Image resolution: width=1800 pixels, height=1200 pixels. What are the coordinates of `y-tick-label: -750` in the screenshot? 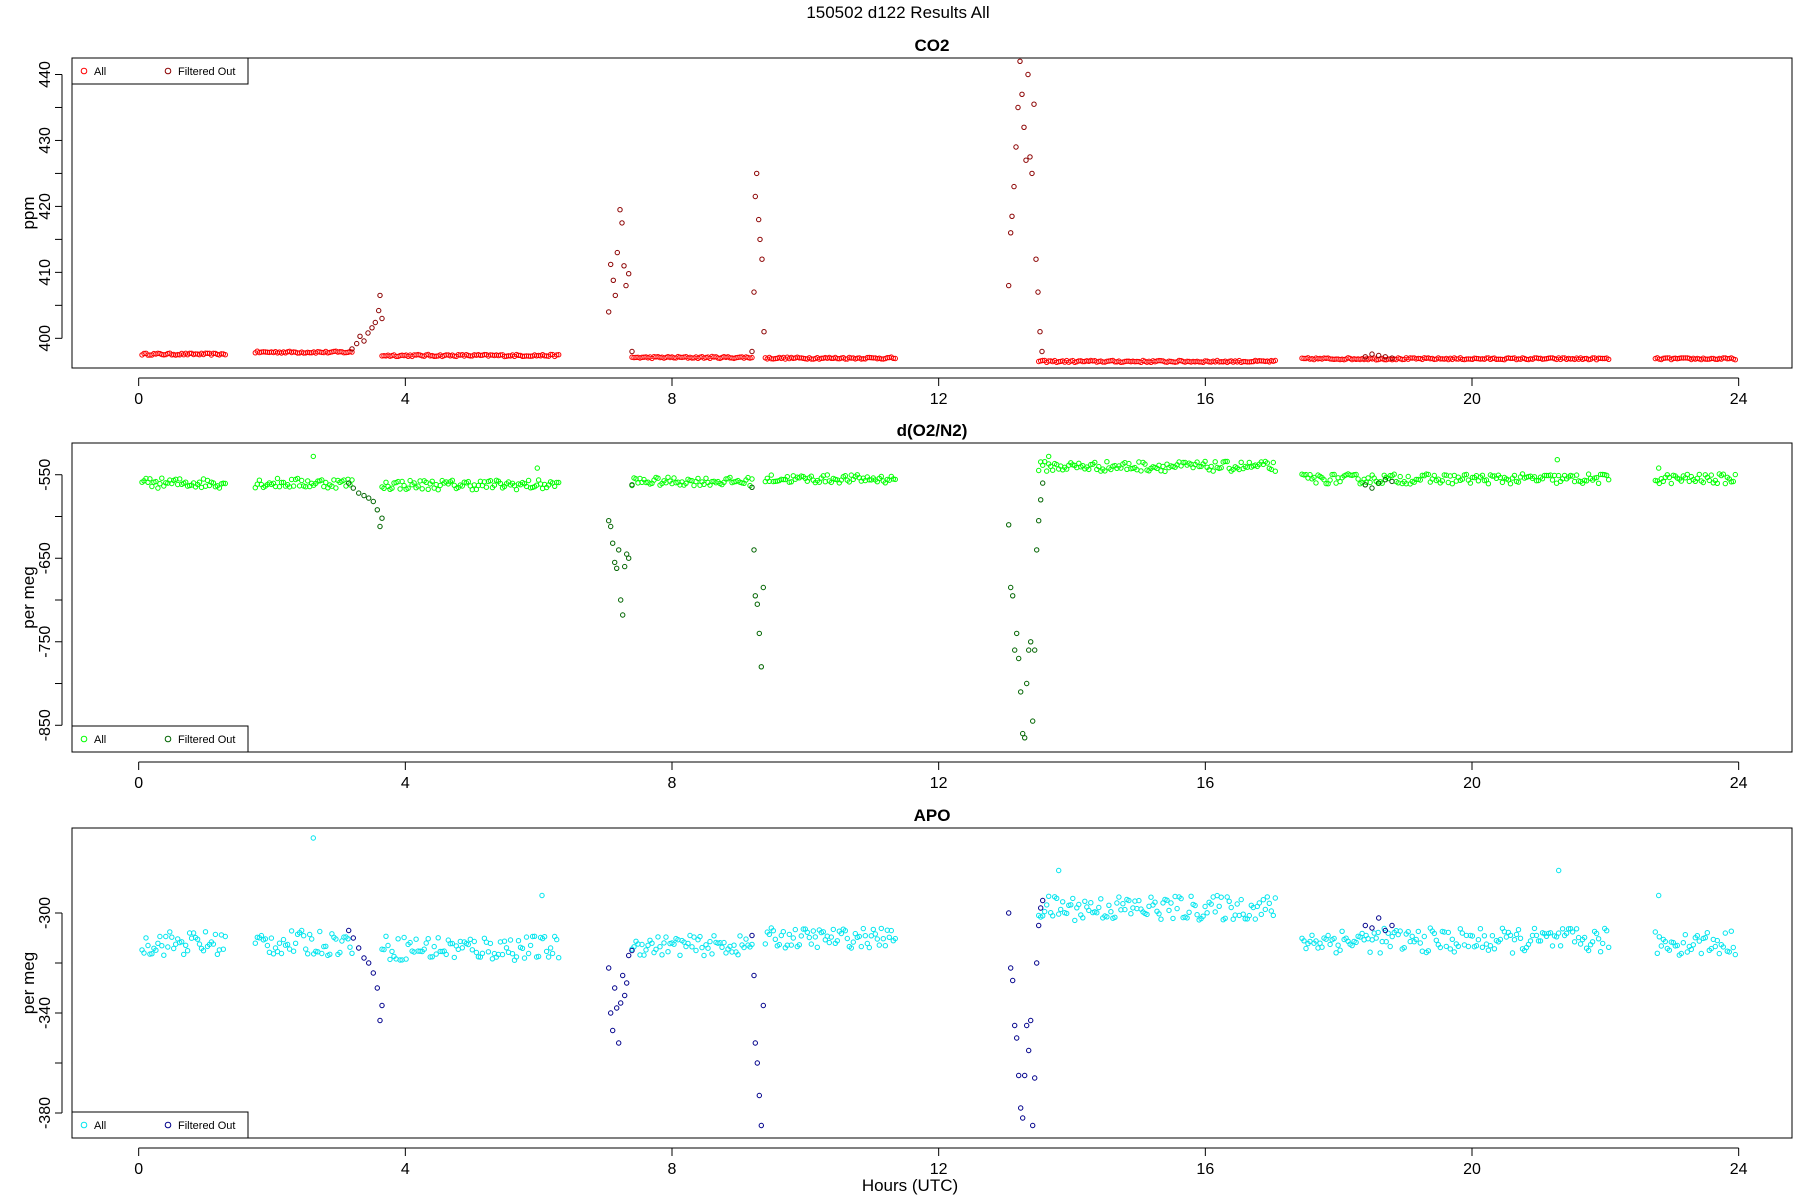 It's located at (45, 642).